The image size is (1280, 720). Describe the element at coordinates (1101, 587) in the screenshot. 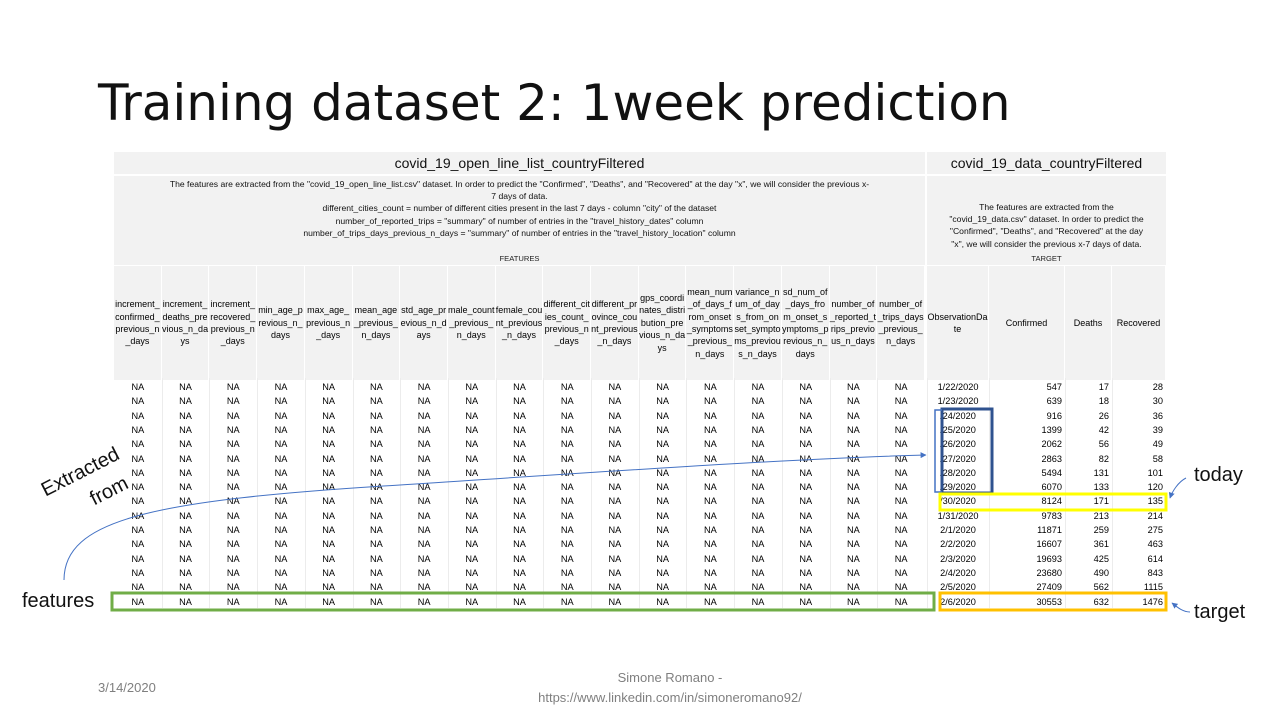

I see `deaths-cell: 562` at that location.